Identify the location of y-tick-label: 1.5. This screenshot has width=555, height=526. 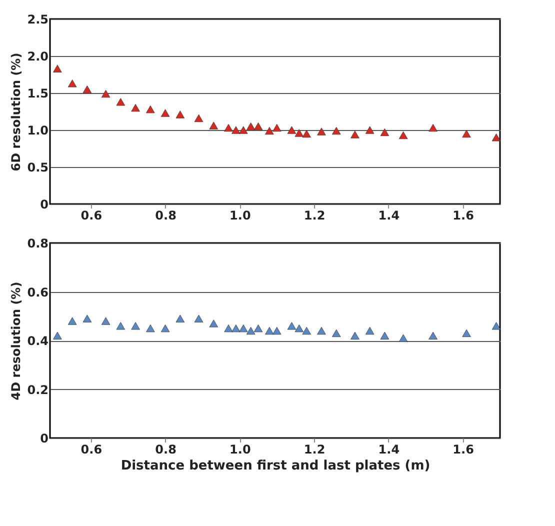
(37, 93).